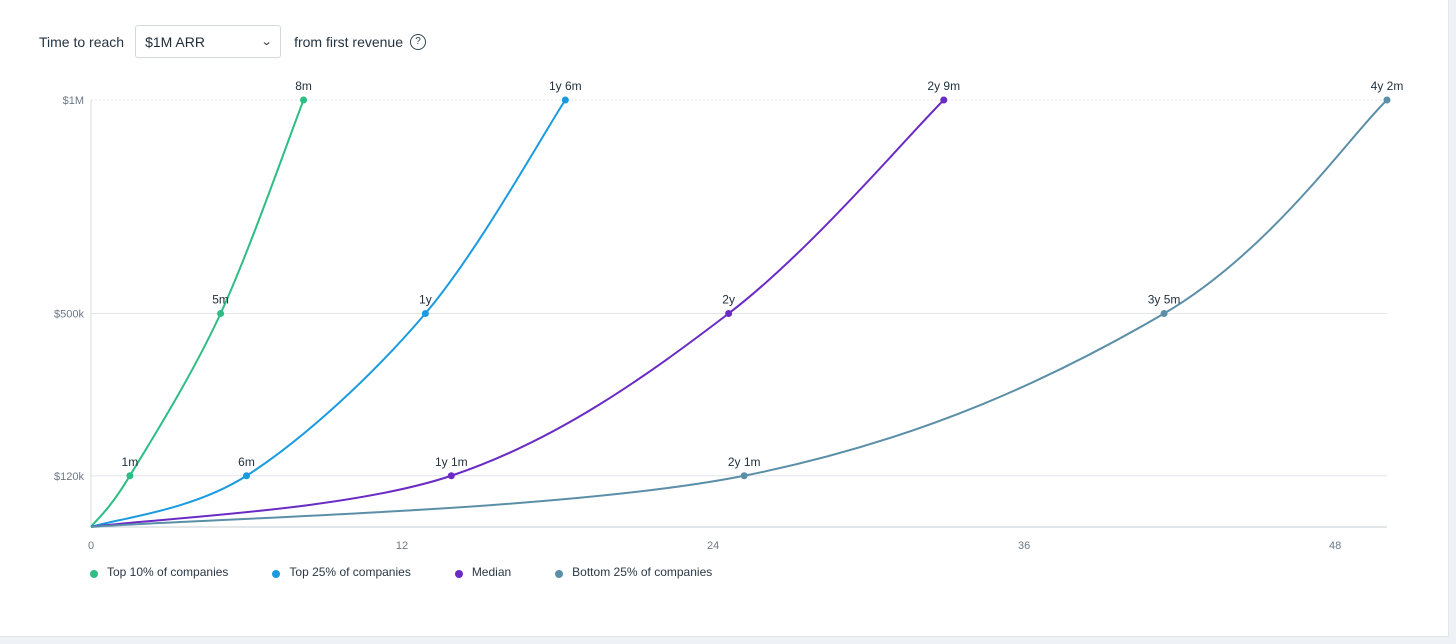 Image resolution: width=1456 pixels, height=644 pixels. What do you see at coordinates (303, 86) in the screenshot?
I see `data-label: 8m` at bounding box center [303, 86].